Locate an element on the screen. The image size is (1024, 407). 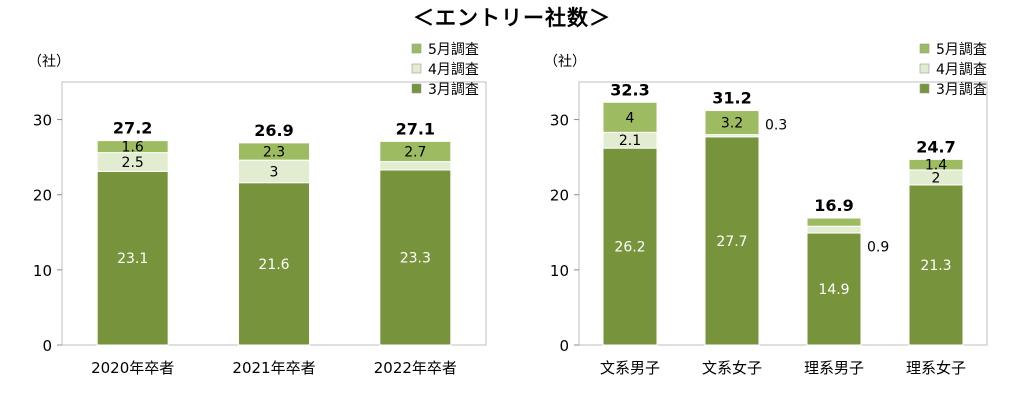
right-ytick-label: 10 is located at coordinates (559, 271).